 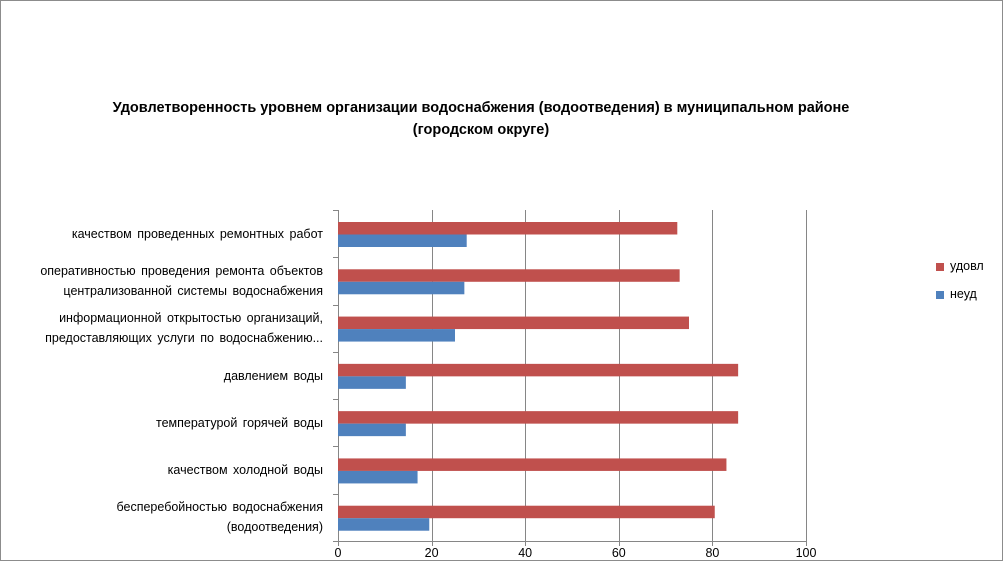 I want to click on legend-label: удовл, so click(x=967, y=266).